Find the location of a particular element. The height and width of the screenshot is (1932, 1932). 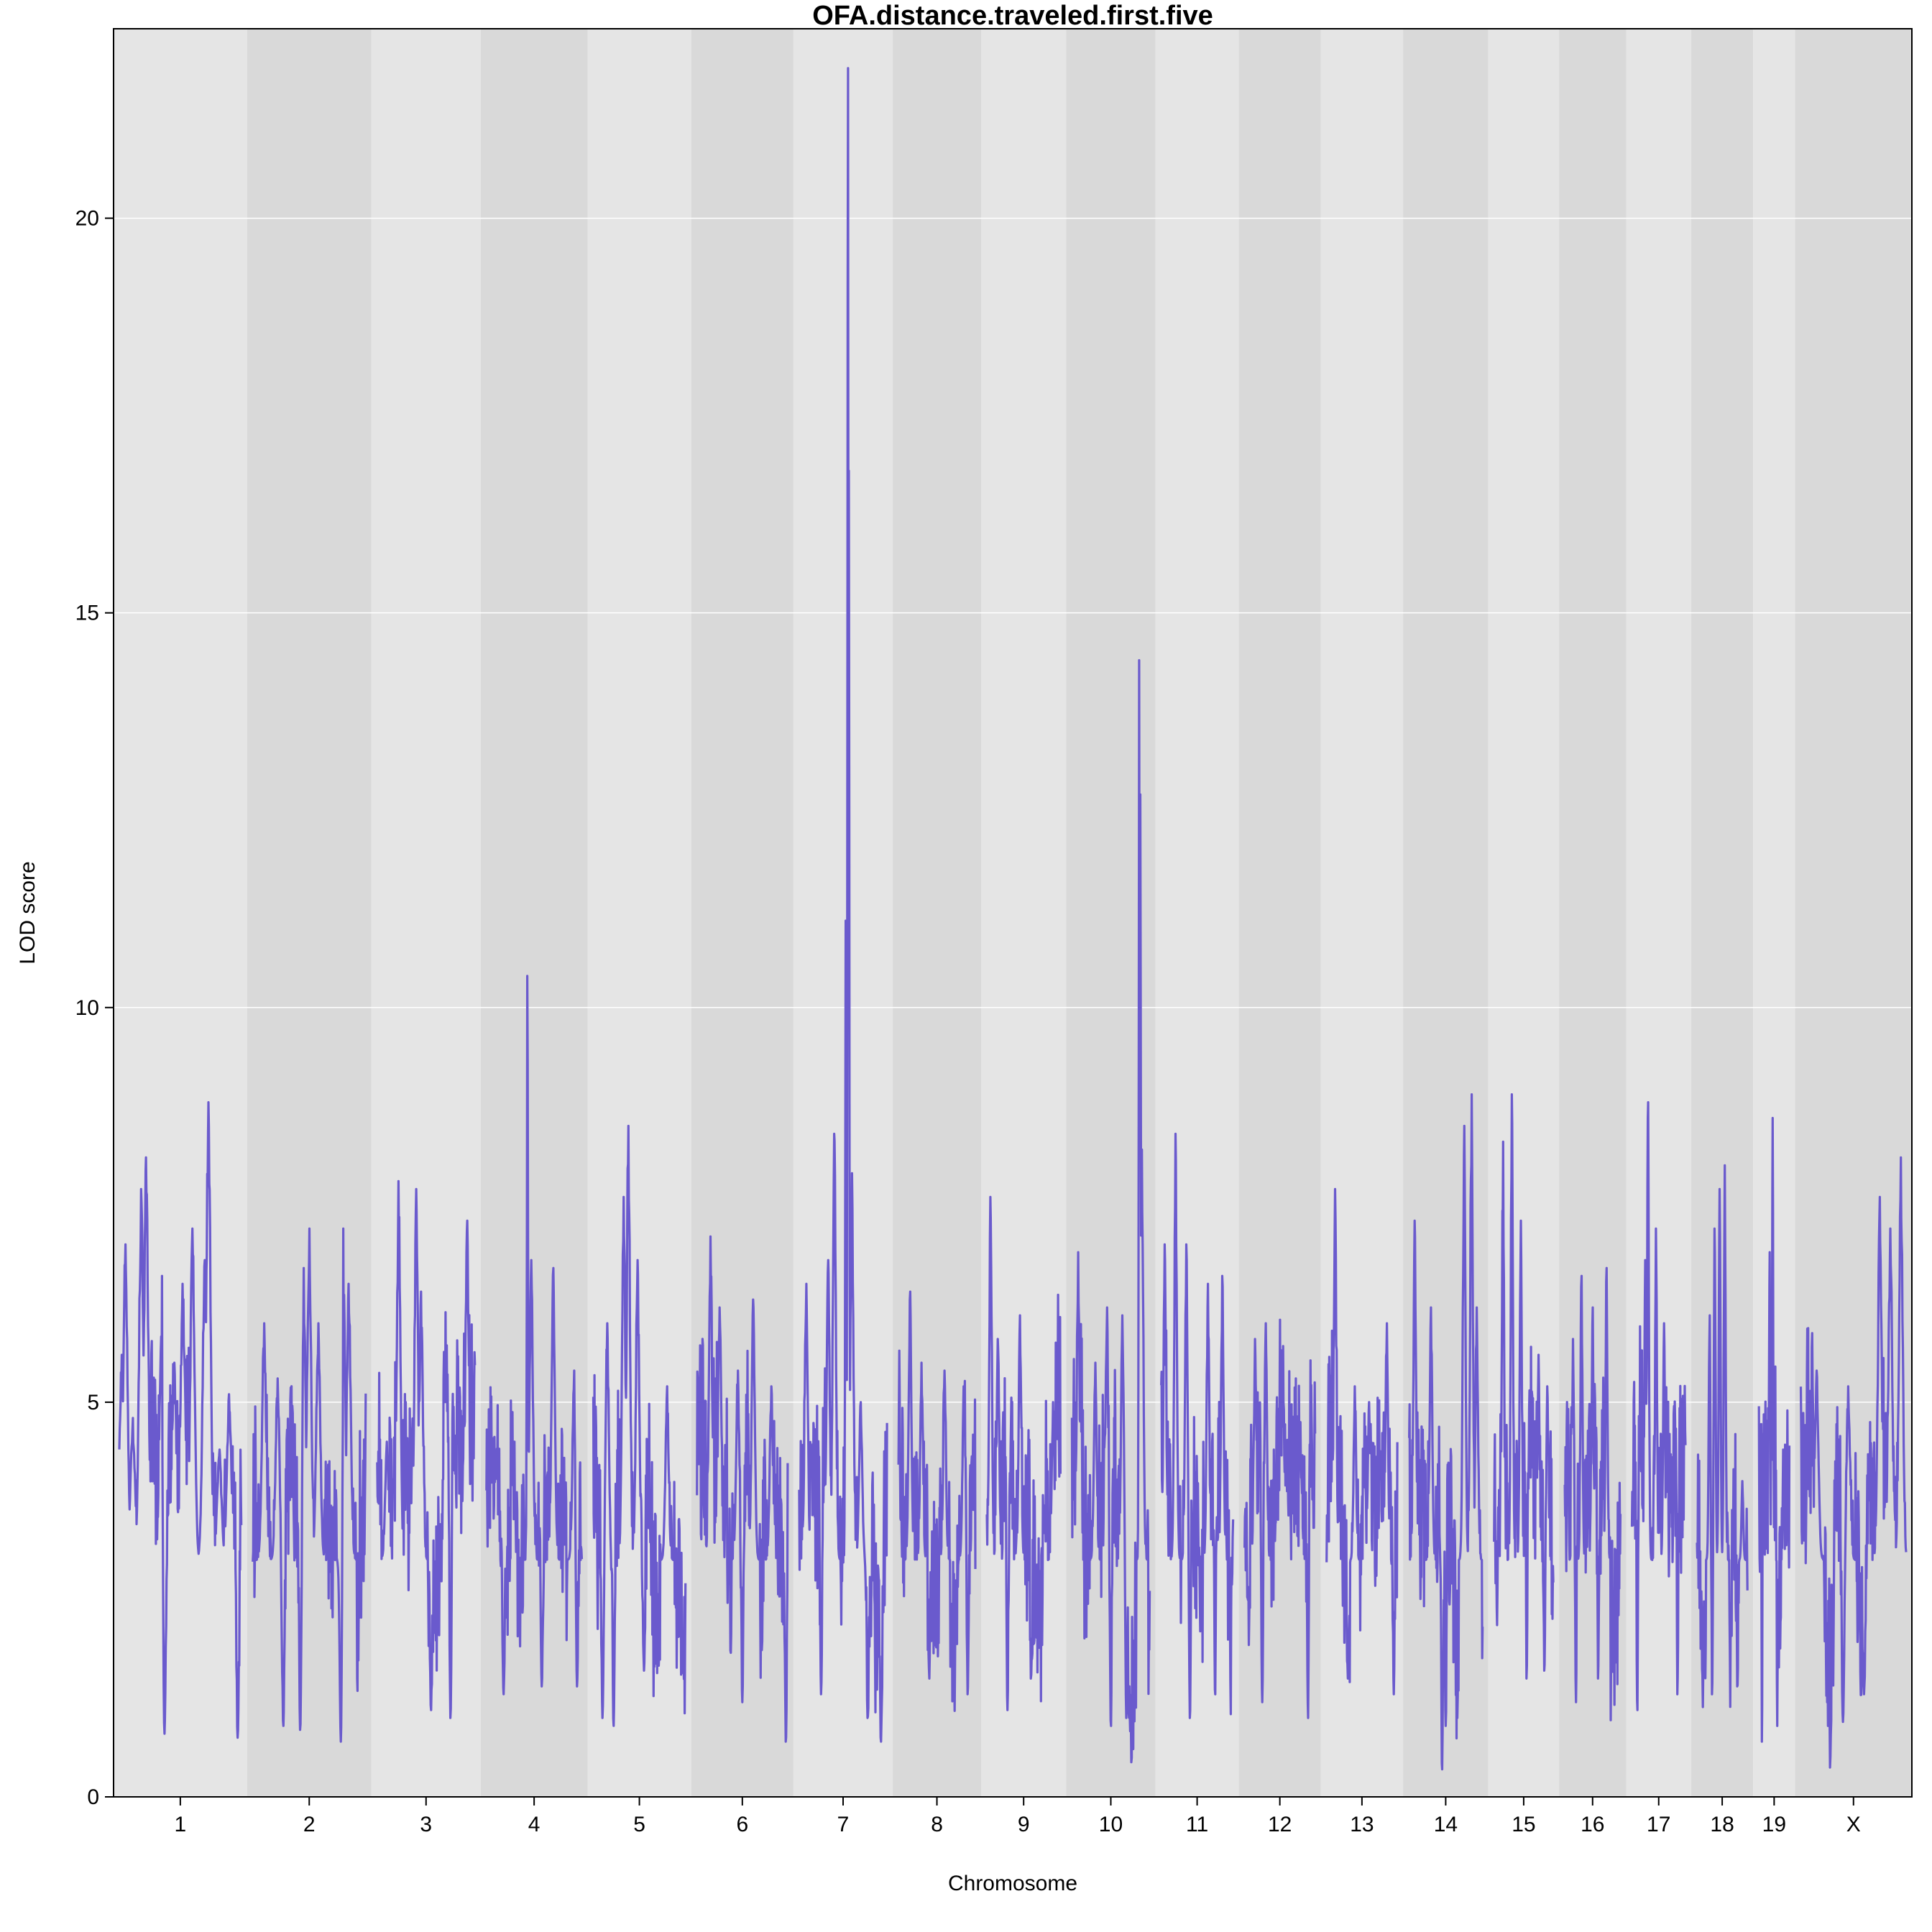

y-tick-label-10: 10 is located at coordinates (87, 1008).